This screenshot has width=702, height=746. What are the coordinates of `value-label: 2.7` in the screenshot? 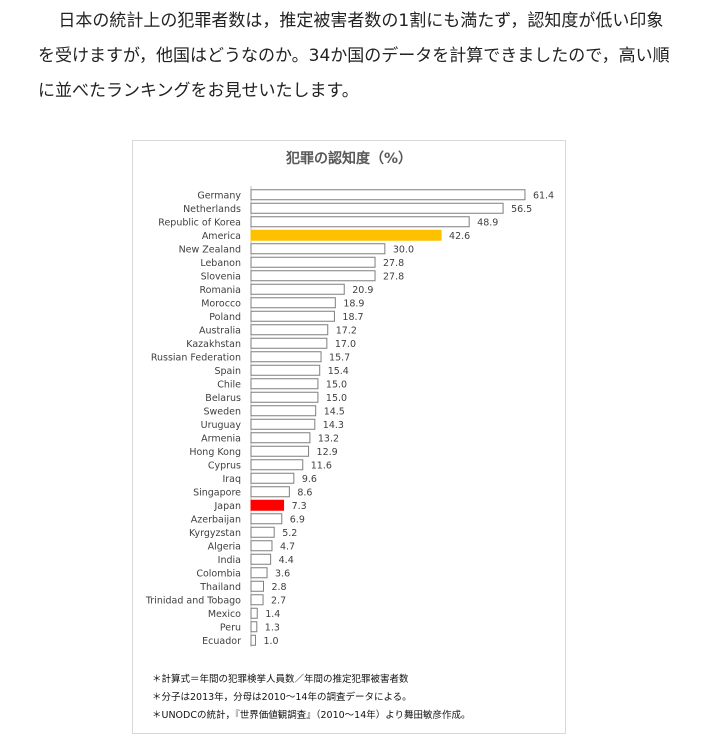 It's located at (278, 600).